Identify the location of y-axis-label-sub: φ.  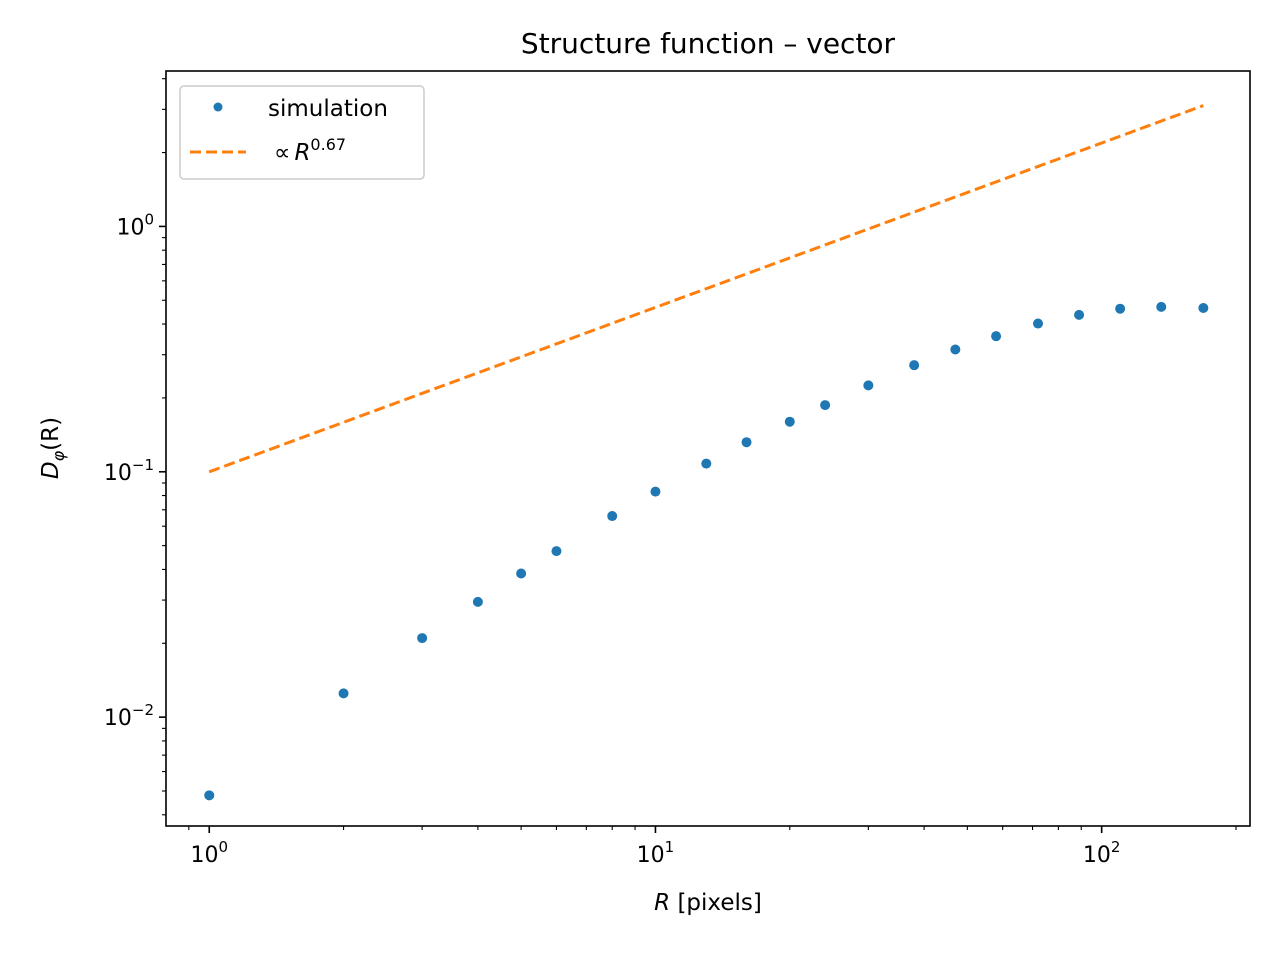
(58, 455).